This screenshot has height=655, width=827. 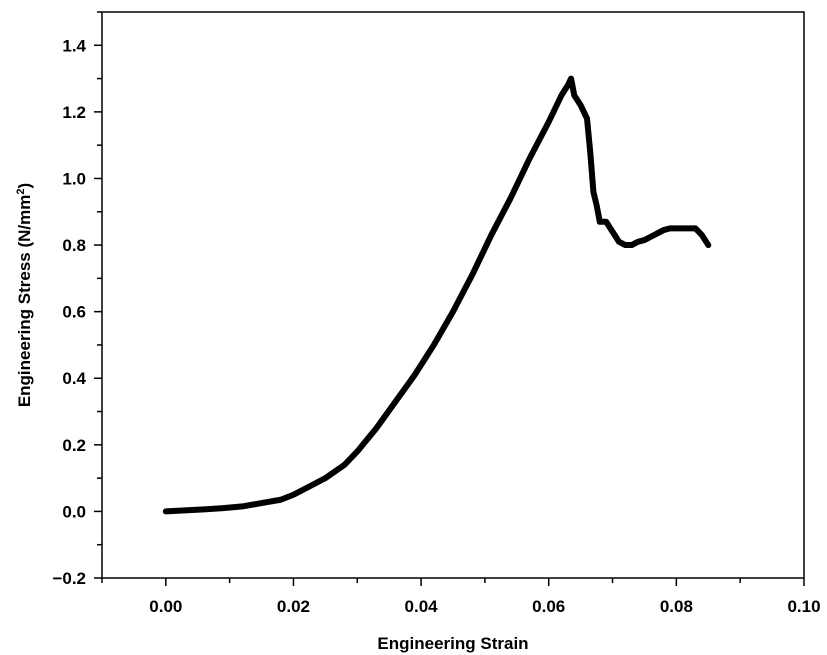 I want to click on x-axis-label: Engineering Strain, so click(x=452, y=643).